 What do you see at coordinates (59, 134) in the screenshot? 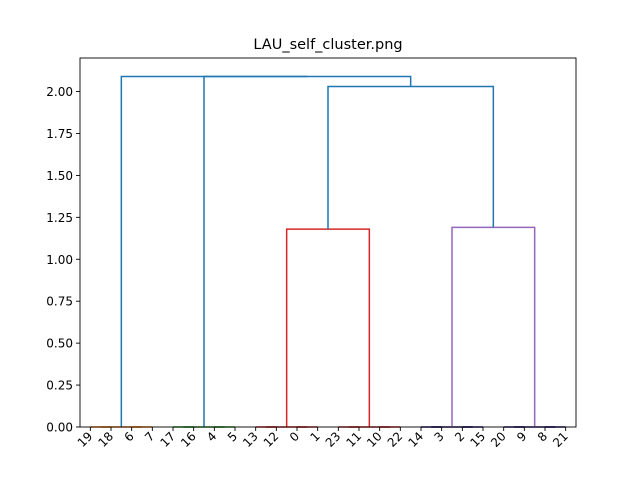
I see `y-tick-label: 1.75` at bounding box center [59, 134].